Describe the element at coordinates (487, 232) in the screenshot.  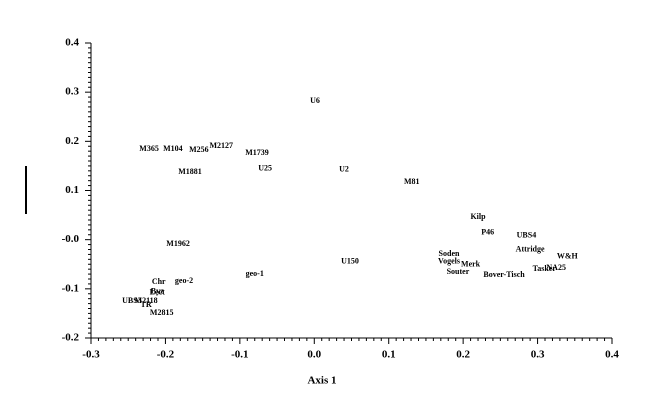
I see `point-label: P46` at that location.